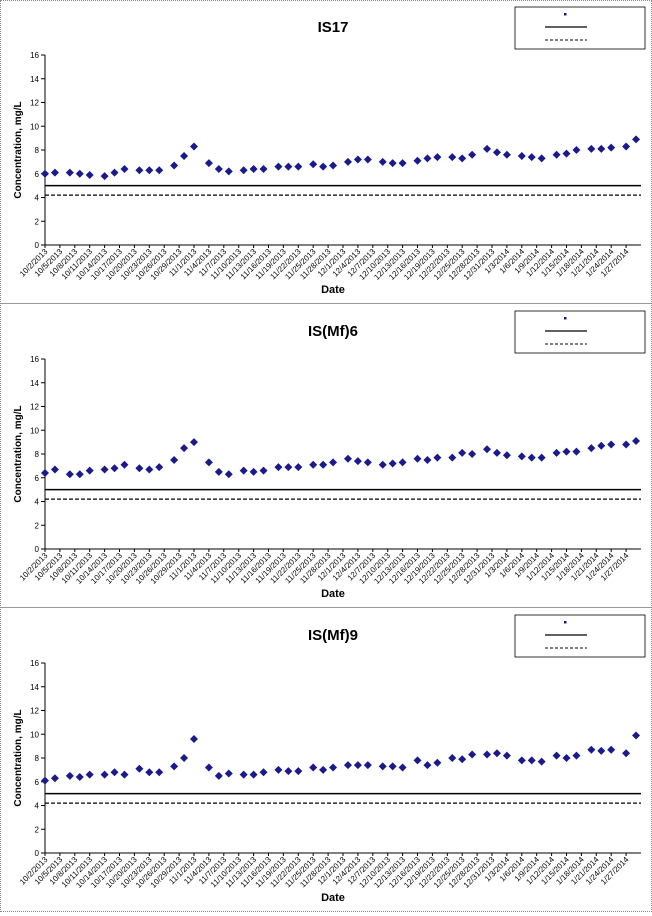 Image resolution: width=652 pixels, height=916 pixels. What do you see at coordinates (333, 27) in the screenshot?
I see `chart-title: IS17` at bounding box center [333, 27].